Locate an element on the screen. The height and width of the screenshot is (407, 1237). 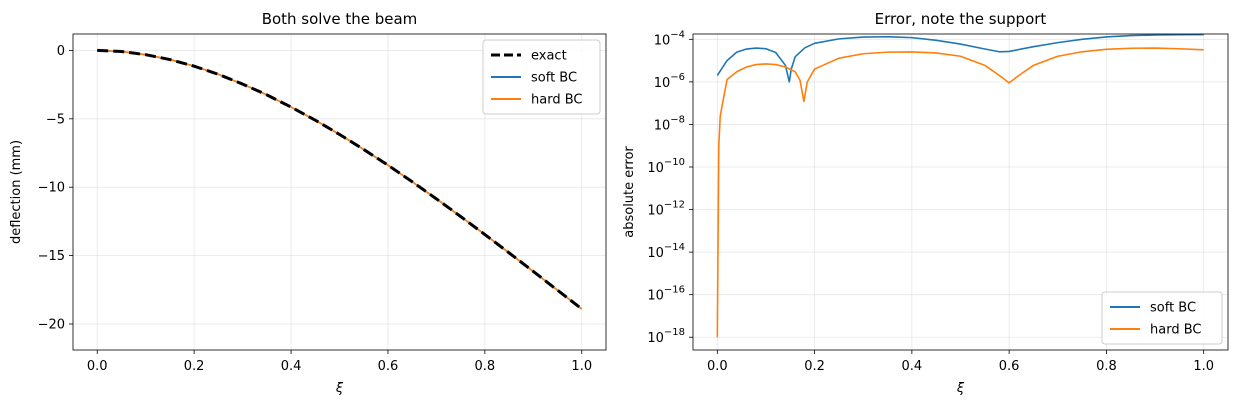
y-tick-label: 10⁻¹² is located at coordinates (666, 209).